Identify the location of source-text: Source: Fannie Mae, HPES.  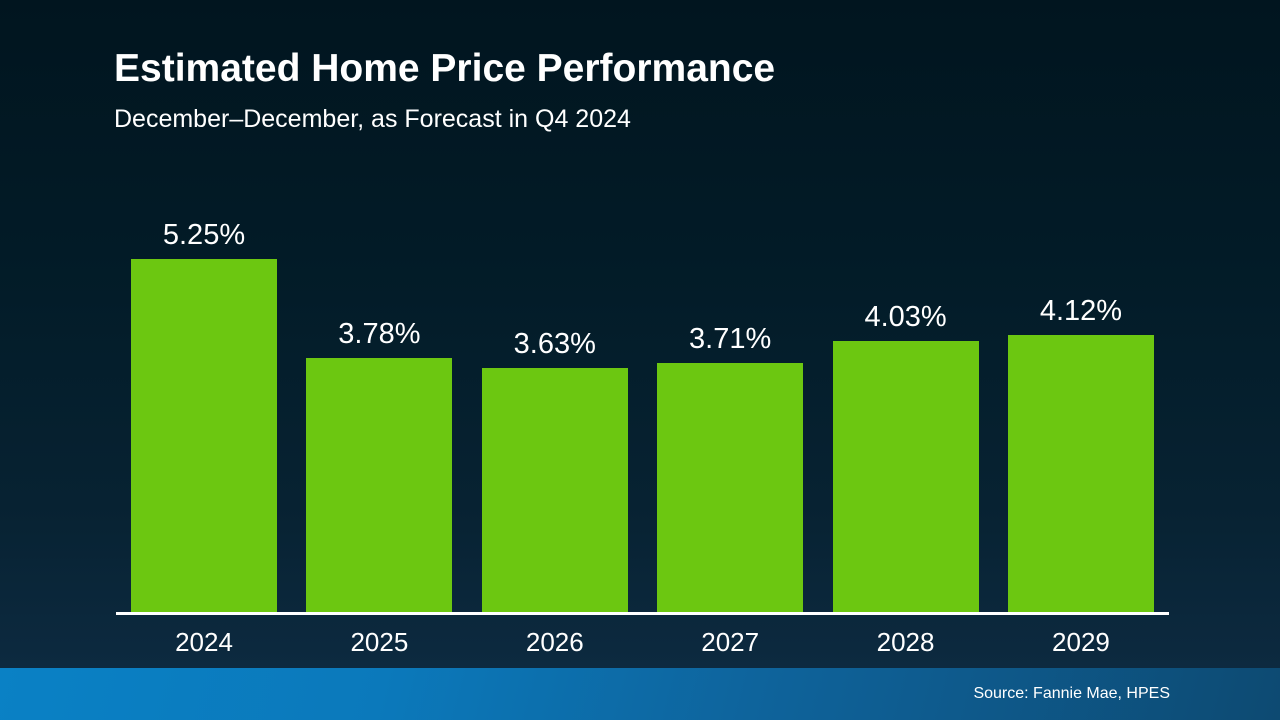
(1071, 693).